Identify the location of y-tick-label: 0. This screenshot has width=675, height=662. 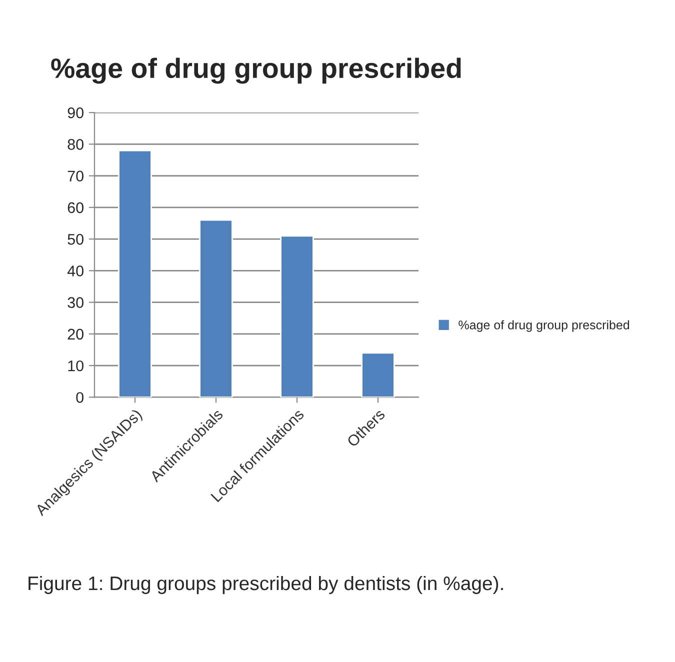
(80, 397).